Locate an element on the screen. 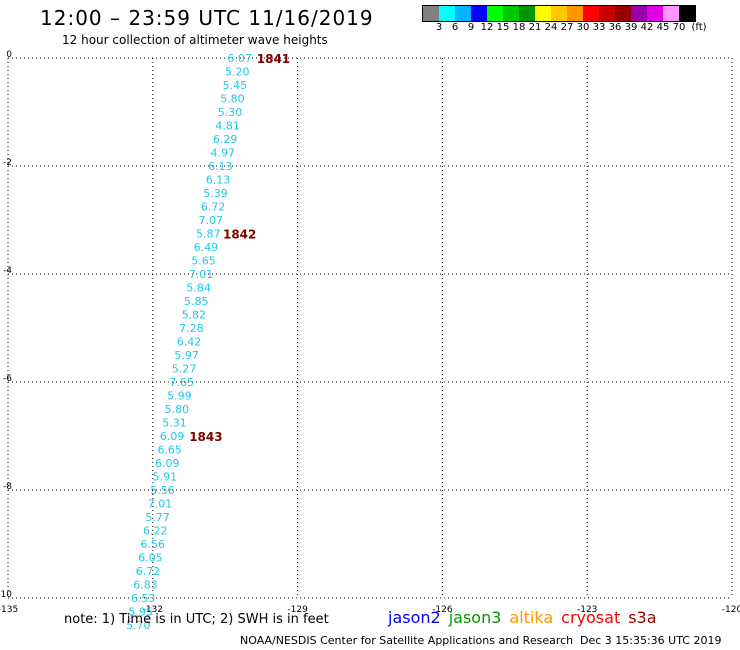 This screenshot has width=740, height=650. satellite-name: s3a is located at coordinates (642, 617).